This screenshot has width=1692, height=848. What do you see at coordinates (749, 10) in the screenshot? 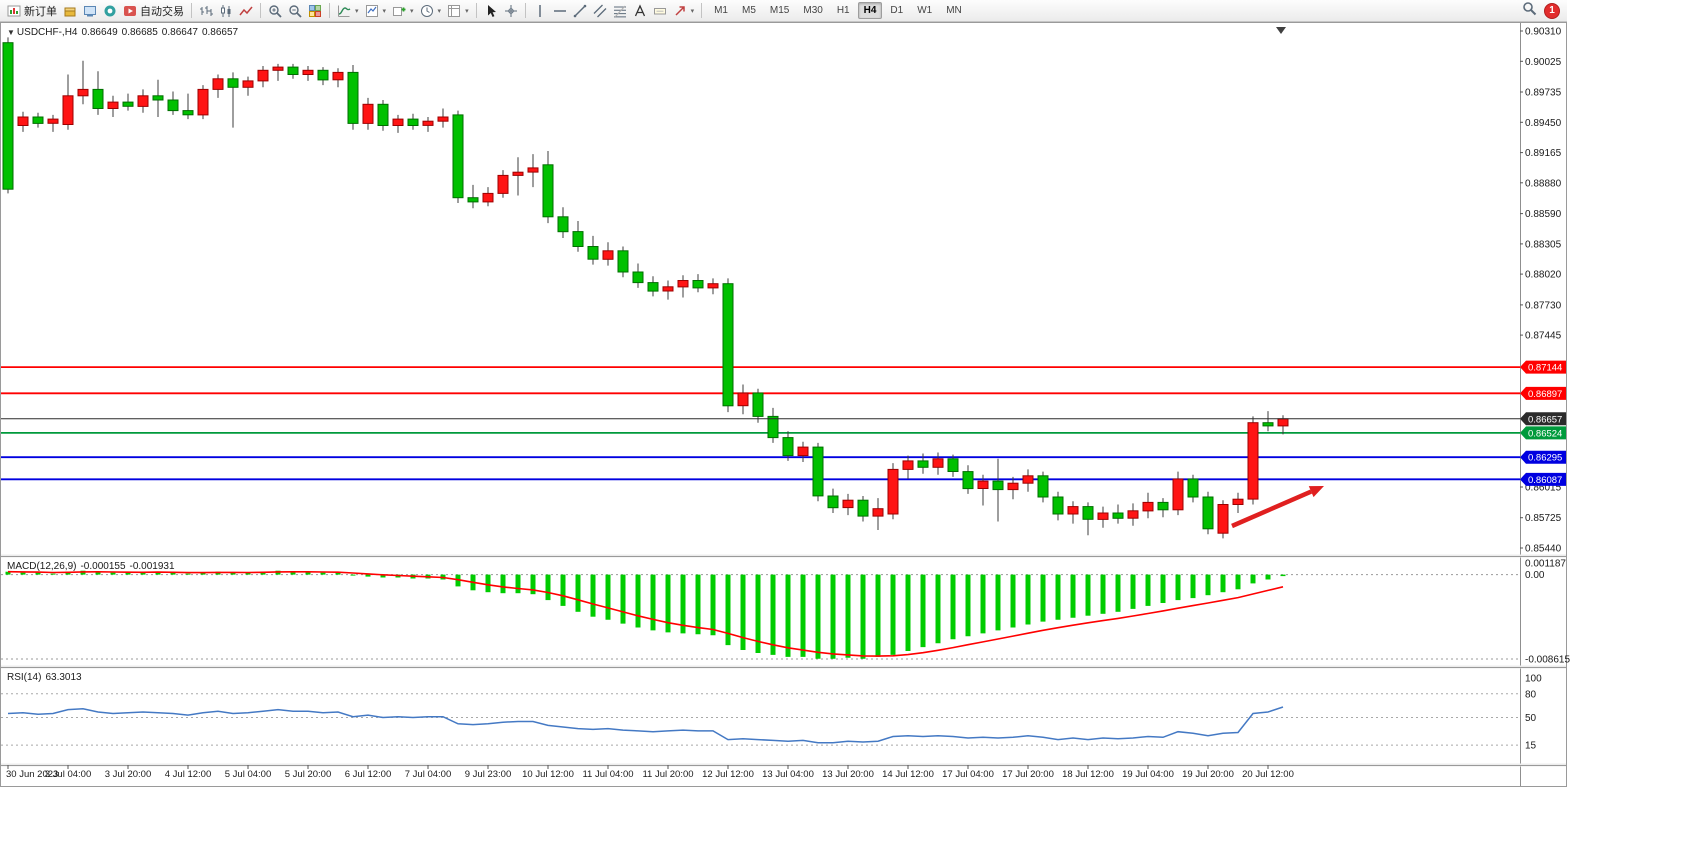
I see `timeframe-M5: M5` at bounding box center [749, 10].